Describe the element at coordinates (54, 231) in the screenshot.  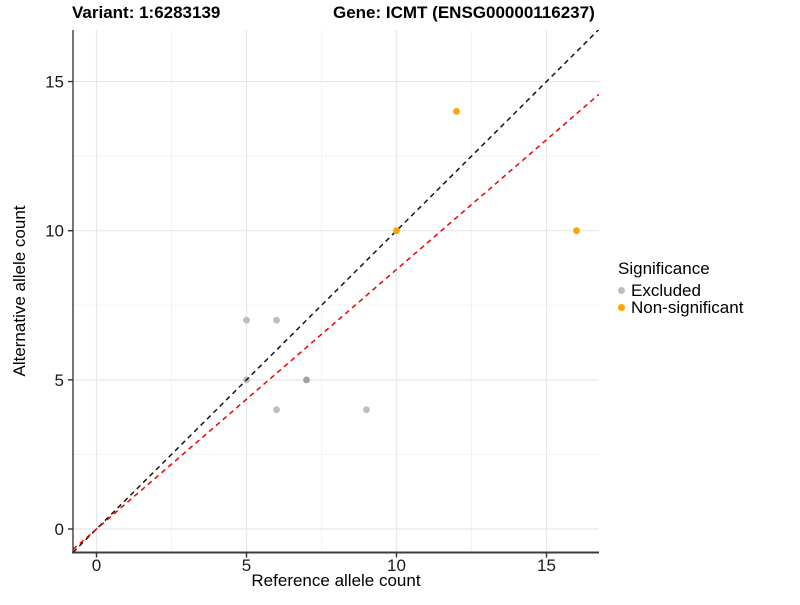
I see `y-axis-tick-label: 10` at that location.